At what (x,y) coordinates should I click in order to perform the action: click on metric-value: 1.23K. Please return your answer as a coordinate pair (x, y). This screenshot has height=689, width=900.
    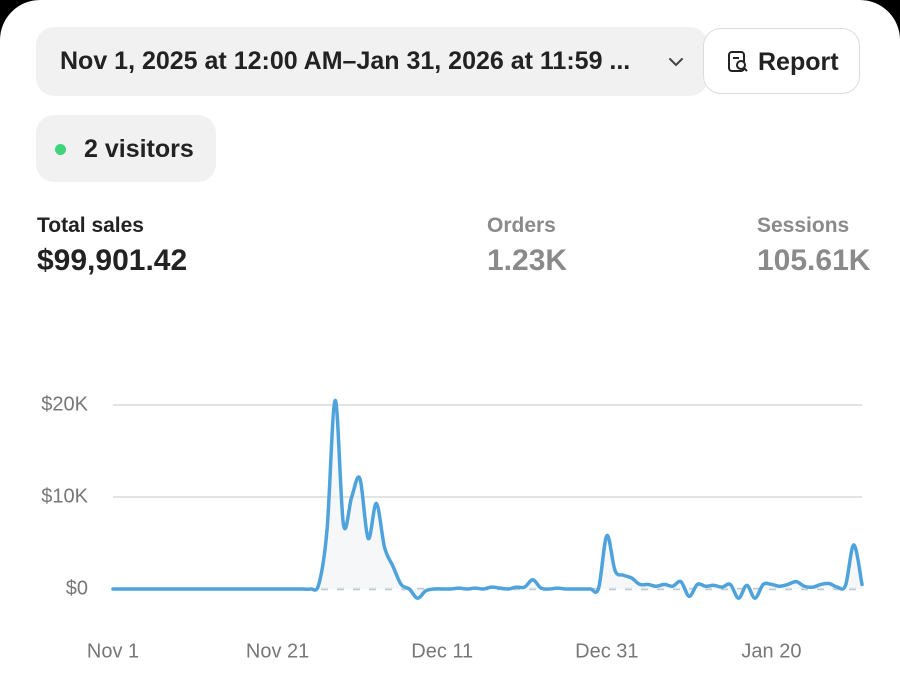
    Looking at the image, I should click on (527, 260).